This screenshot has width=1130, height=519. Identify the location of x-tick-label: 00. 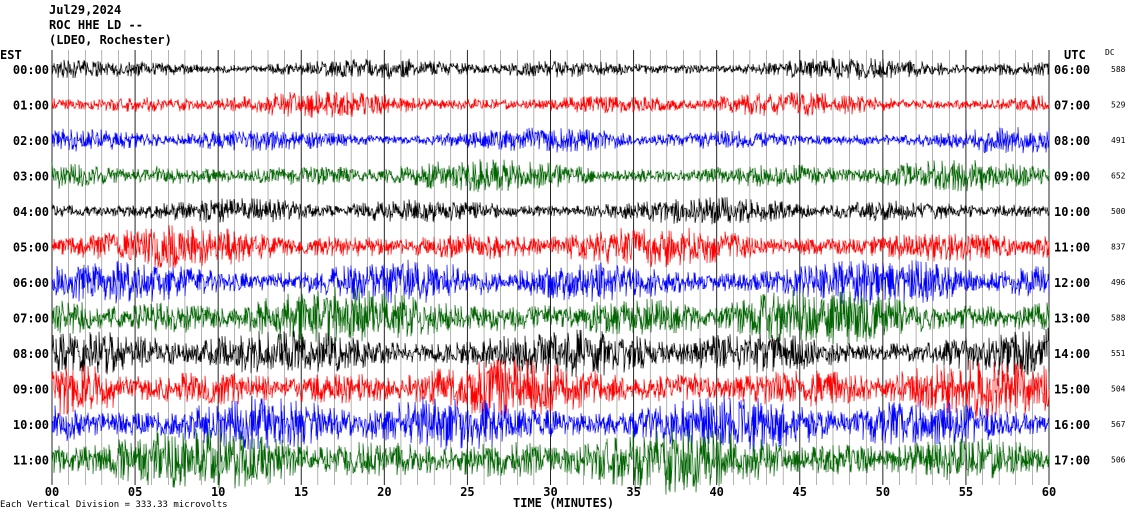
(52, 492).